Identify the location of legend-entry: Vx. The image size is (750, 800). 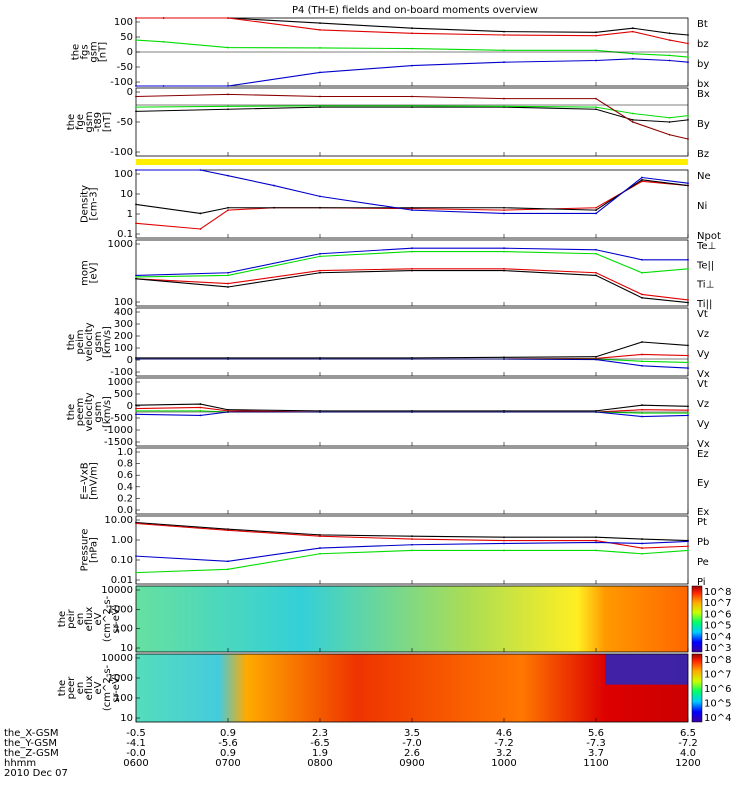
(703, 374).